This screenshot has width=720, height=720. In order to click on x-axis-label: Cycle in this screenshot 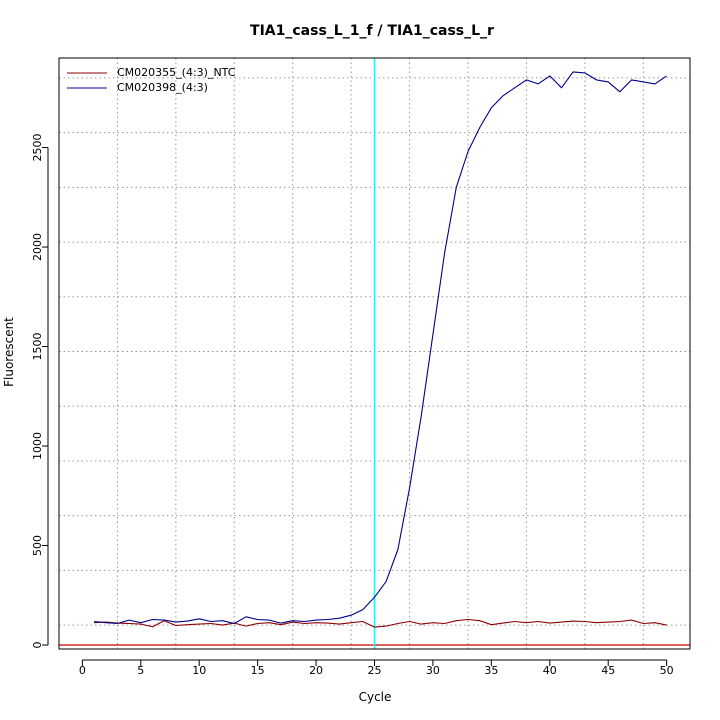, I will do `click(375, 697)`.